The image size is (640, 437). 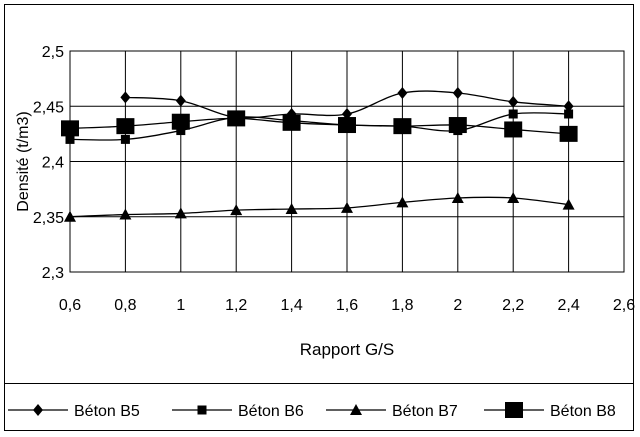 What do you see at coordinates (291, 305) in the screenshot?
I see `x-tick-label: 1,4` at bounding box center [291, 305].